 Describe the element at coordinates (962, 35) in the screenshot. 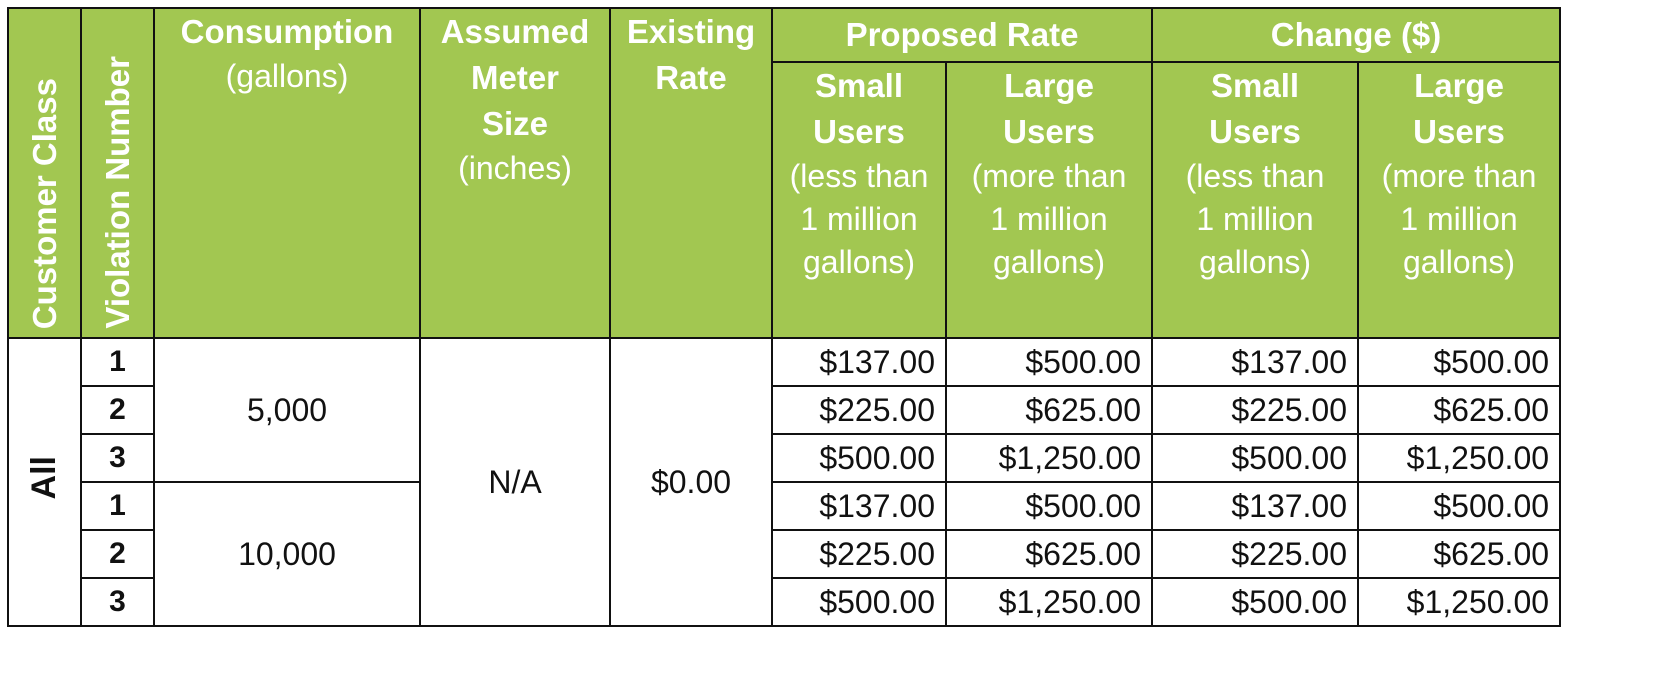

I see `proposed-rate-header: Proposed Rate` at that location.